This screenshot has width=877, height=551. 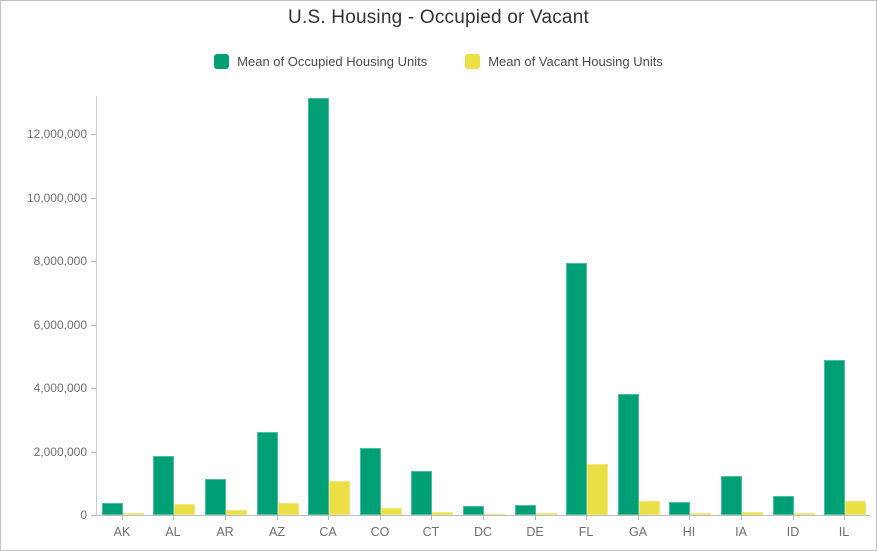 What do you see at coordinates (628, 454) in the screenshot?
I see `bar-occupied-GA` at bounding box center [628, 454].